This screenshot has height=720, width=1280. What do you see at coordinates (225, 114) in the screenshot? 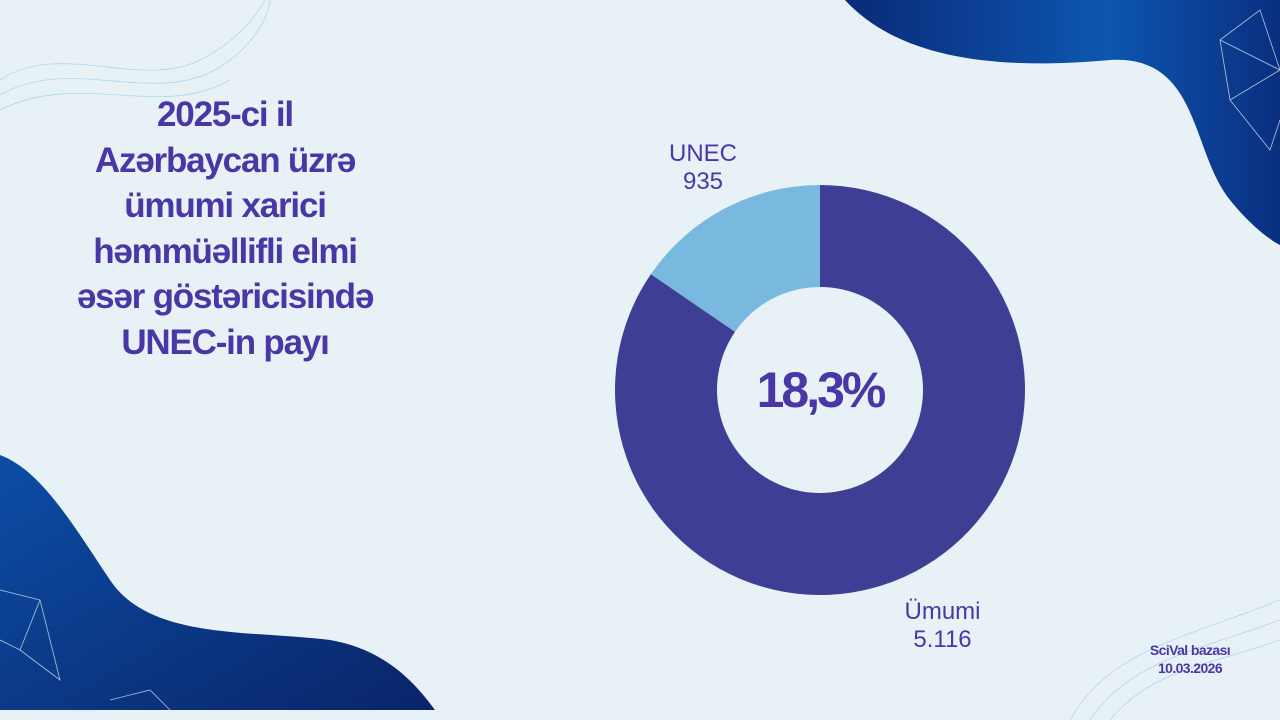
I see `title-line: 2025-ci il` at bounding box center [225, 114].